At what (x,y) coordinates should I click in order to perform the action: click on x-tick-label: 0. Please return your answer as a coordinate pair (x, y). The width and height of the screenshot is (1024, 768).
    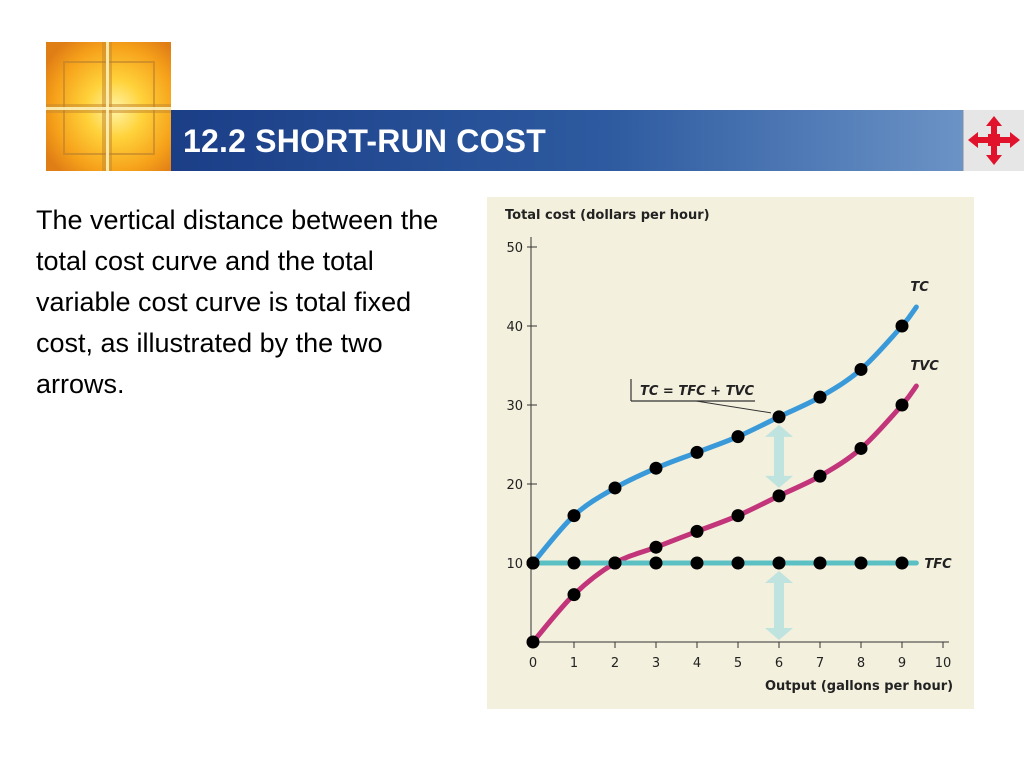
    Looking at the image, I should click on (533, 663).